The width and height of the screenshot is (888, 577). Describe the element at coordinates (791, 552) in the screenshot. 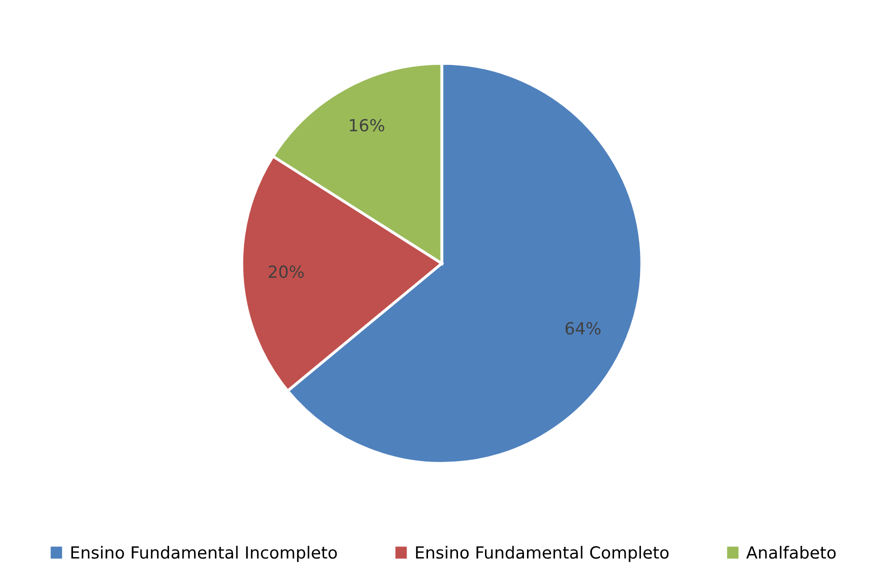

I see `legend-label: Analfabeto` at that location.